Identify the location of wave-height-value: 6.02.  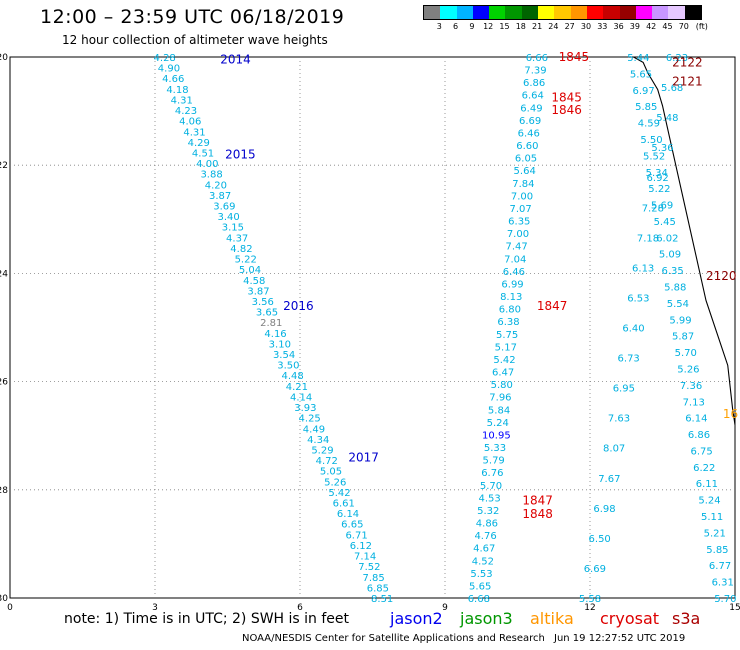
(667, 238).